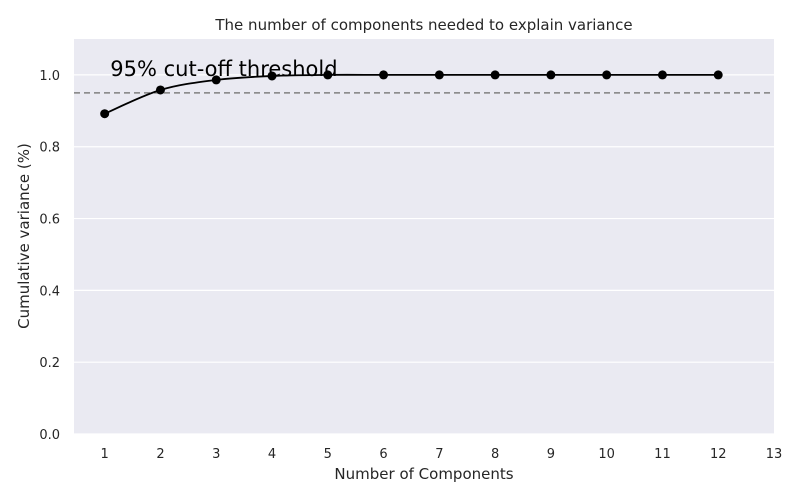 The image size is (800, 500). I want to click on x-tick-label: 4, so click(272, 454).